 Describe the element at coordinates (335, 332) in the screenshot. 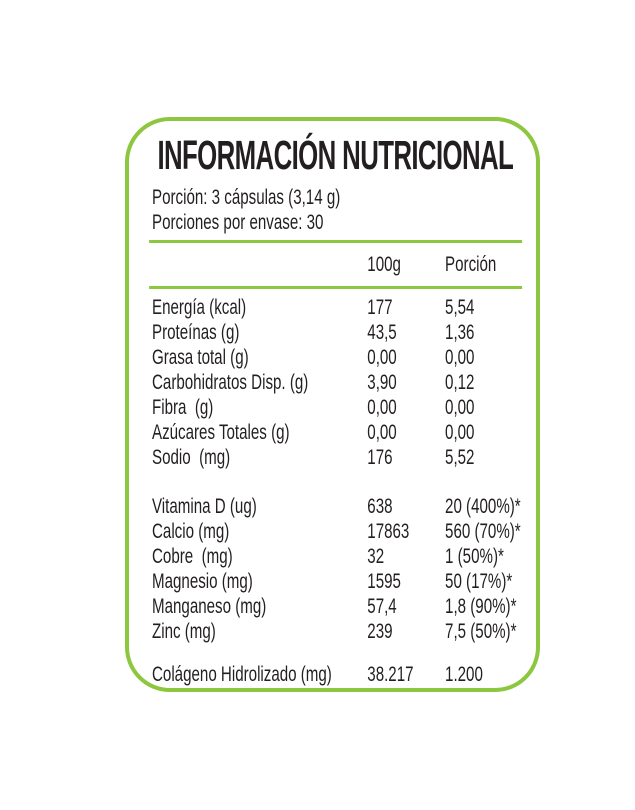

I see `table-row: Proteínas (g) 43,5 1,36` at that location.